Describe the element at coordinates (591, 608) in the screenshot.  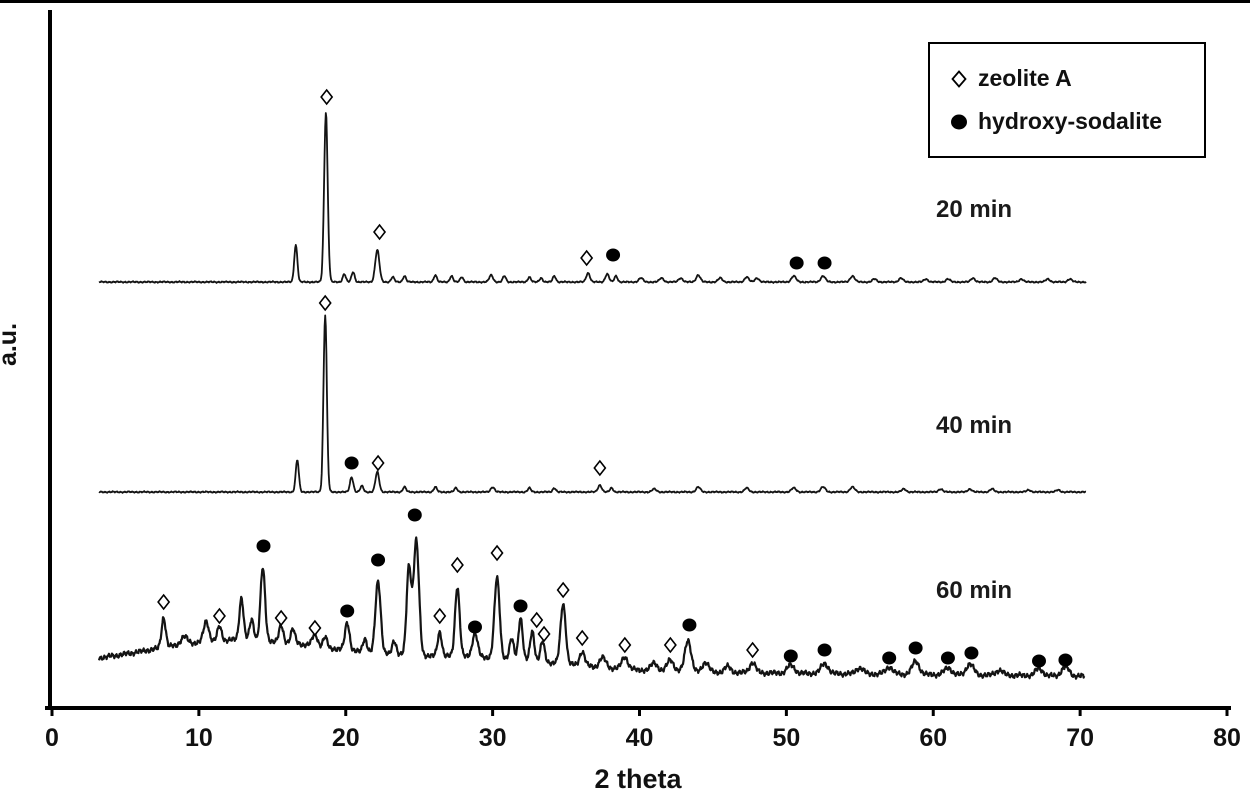
I see `xrd-trace-60-min` at that location.